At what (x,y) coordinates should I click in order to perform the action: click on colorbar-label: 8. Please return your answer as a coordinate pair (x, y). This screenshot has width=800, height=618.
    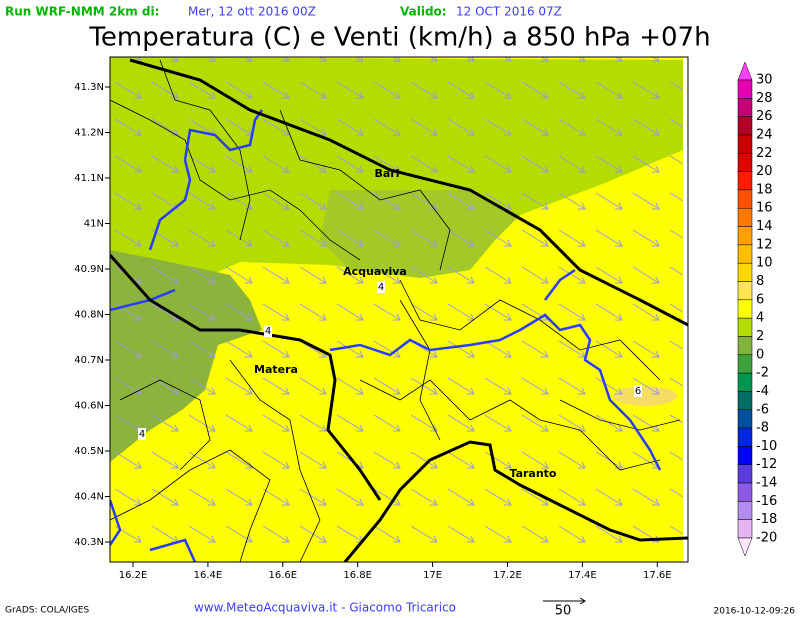
    Looking at the image, I should click on (760, 281).